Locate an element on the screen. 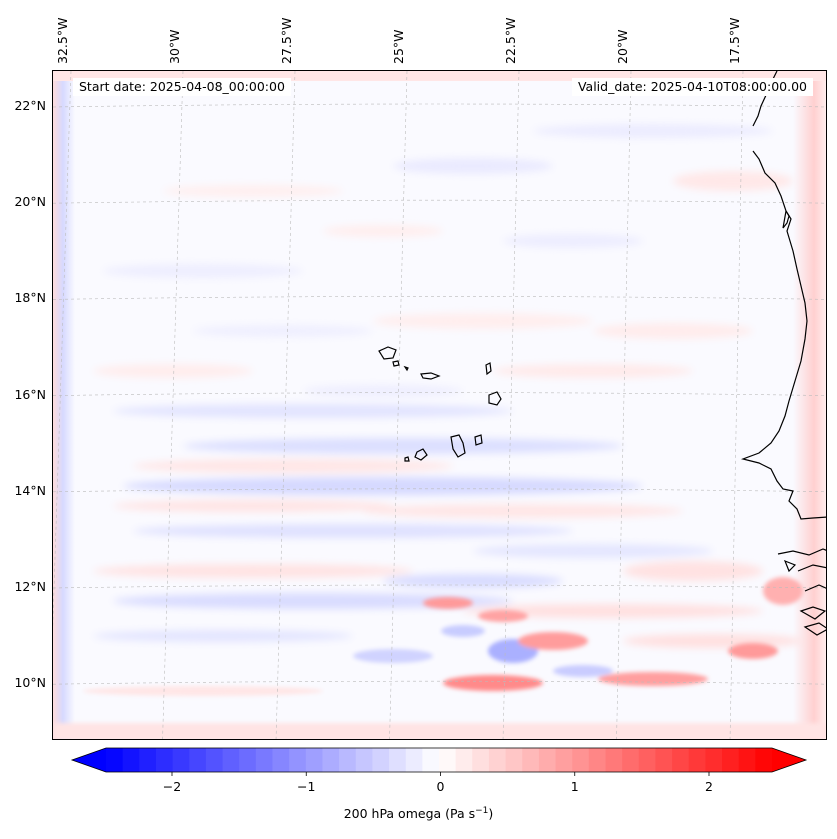 The width and height of the screenshot is (837, 839). left-boundary-band is located at coordinates (64, 405).